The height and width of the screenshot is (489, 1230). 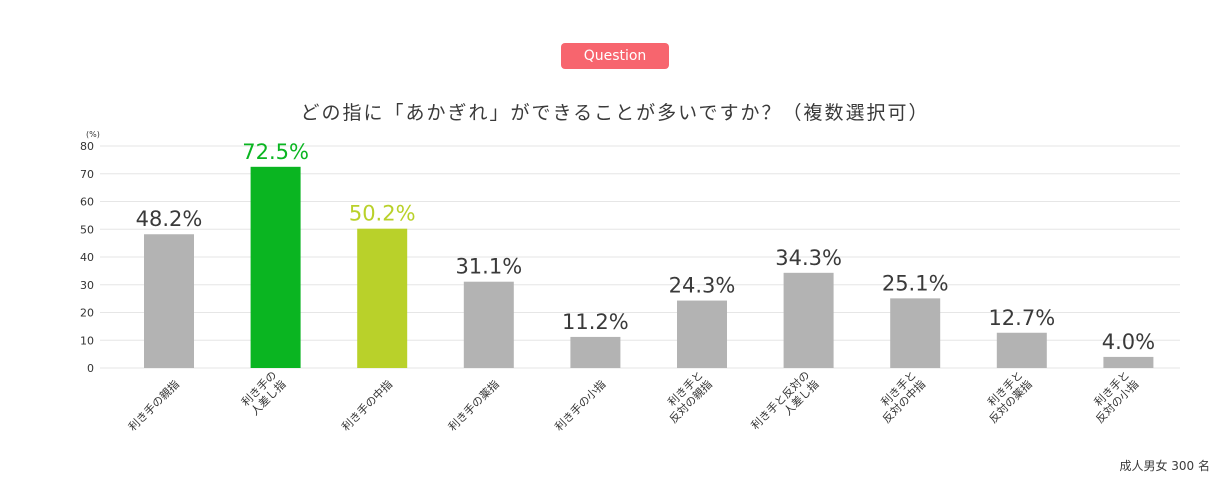 I want to click on y-tick-label: 60, so click(x=87, y=202).